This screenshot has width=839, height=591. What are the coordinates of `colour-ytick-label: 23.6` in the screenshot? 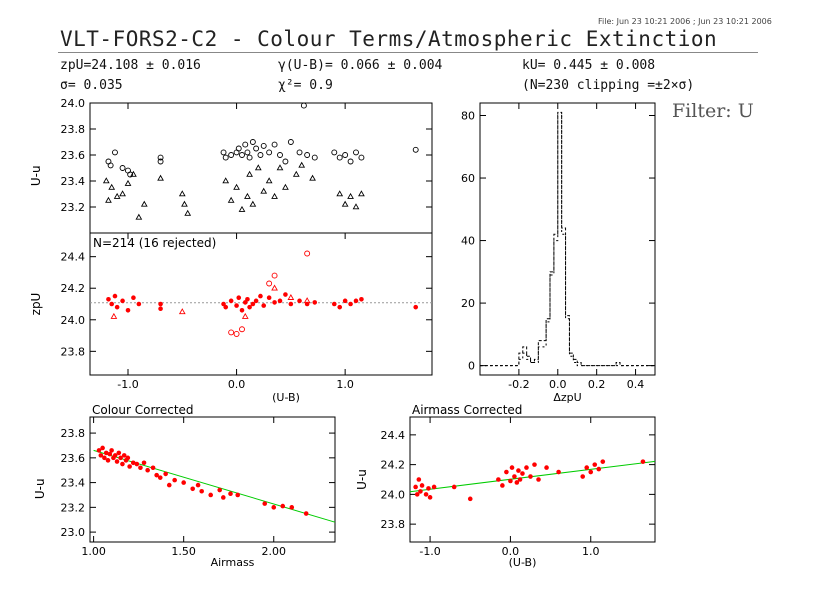 It's located at (73, 458).